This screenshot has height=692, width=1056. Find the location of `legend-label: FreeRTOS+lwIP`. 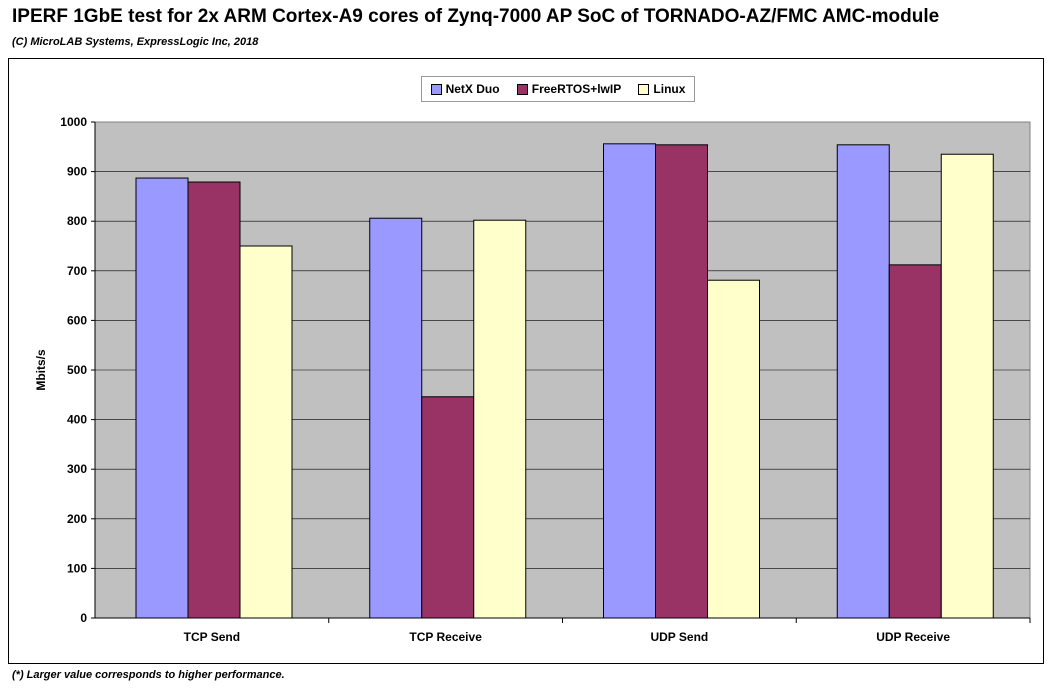

legend-label: FreeRTOS+lwIP is located at coordinates (576, 89).